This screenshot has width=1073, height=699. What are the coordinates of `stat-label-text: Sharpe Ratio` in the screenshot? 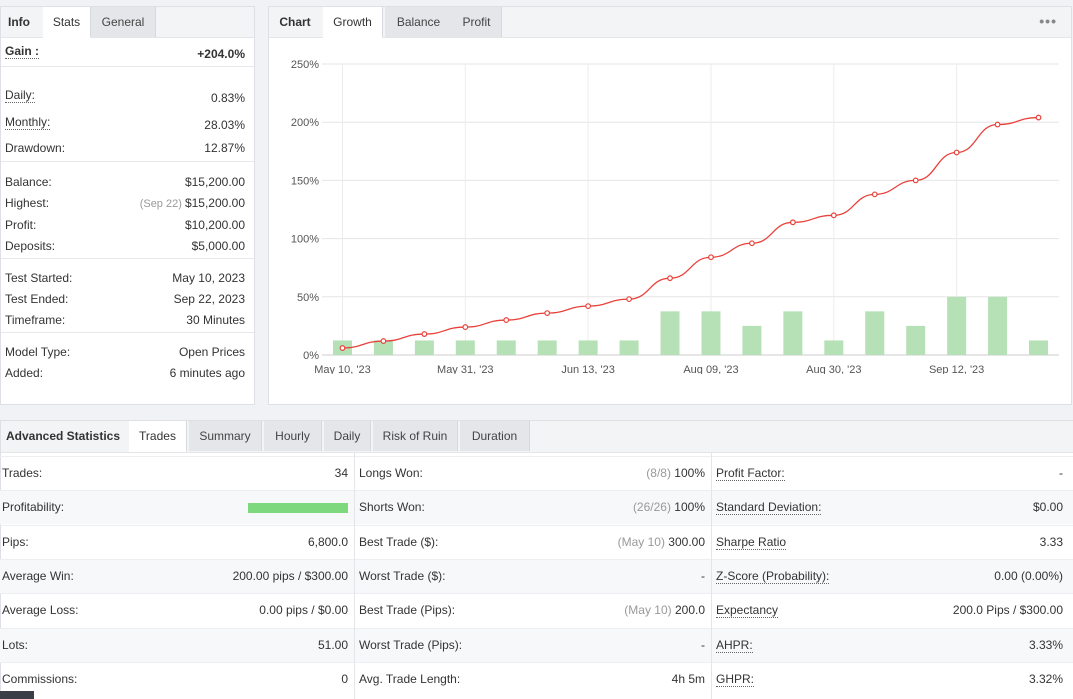 It's located at (751, 542).